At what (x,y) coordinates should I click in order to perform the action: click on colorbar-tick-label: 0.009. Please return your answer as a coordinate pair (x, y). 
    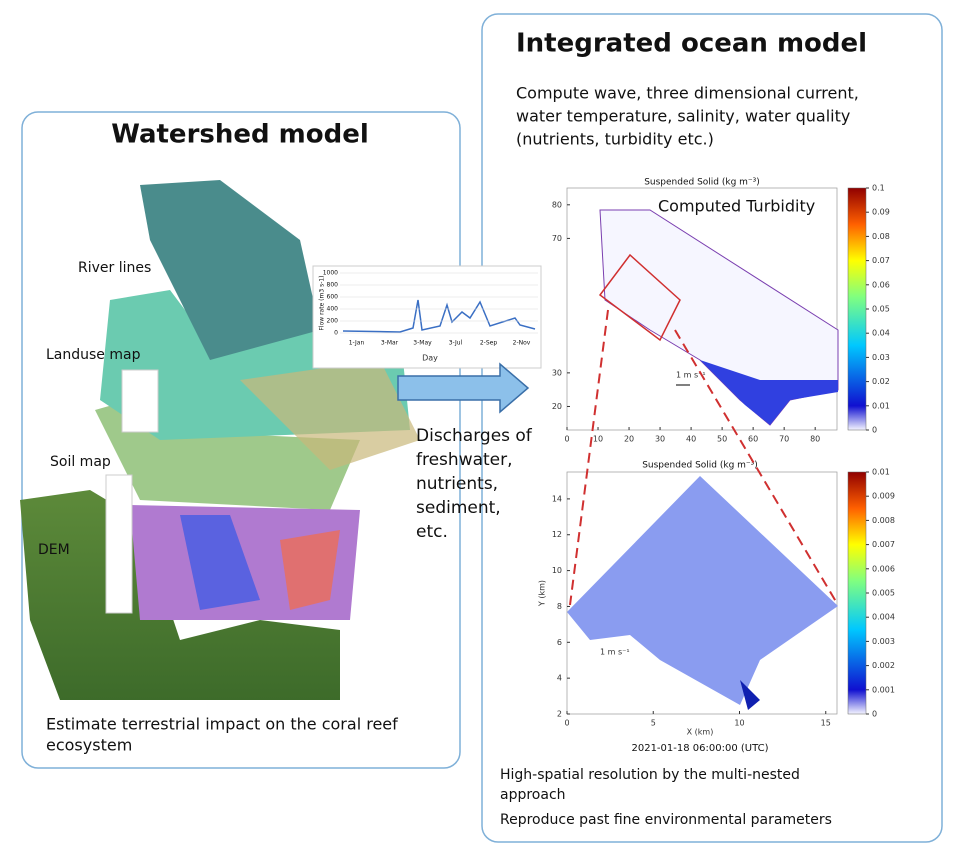
    Looking at the image, I should click on (883, 496).